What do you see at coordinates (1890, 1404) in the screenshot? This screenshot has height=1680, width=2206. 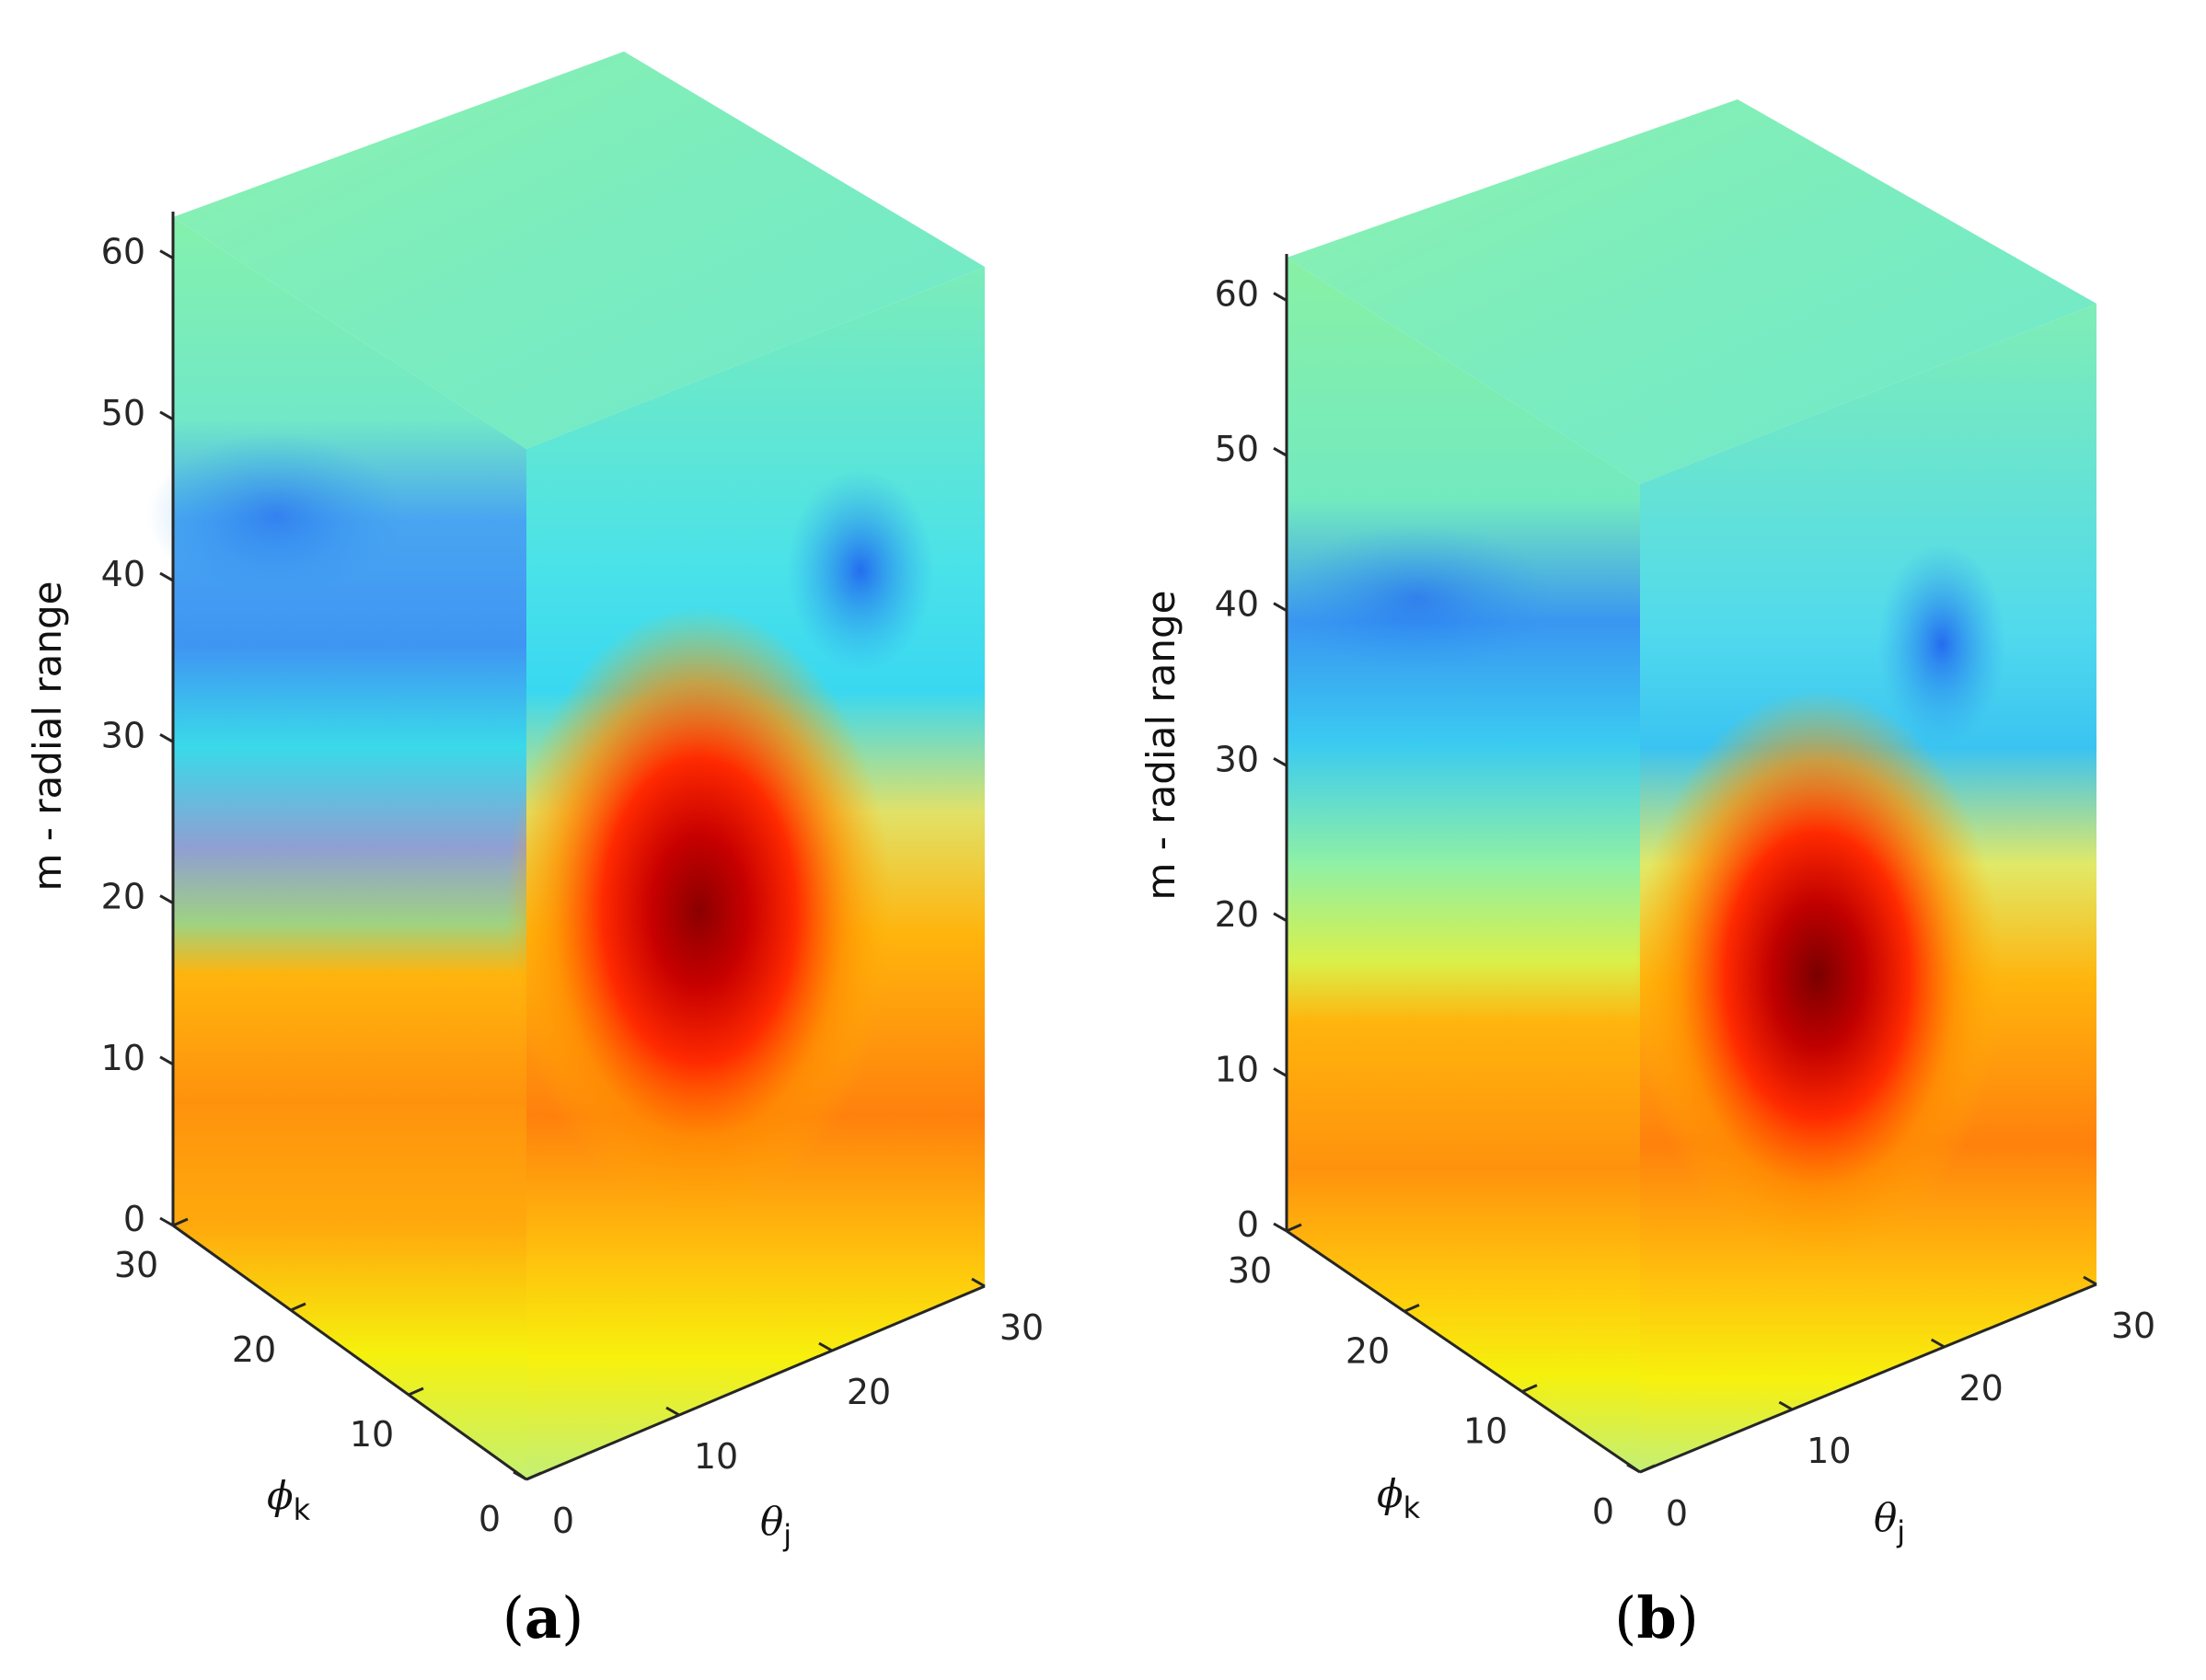 I see `theta-axis-ticks-b: 0 10 20 30` at bounding box center [1890, 1404].